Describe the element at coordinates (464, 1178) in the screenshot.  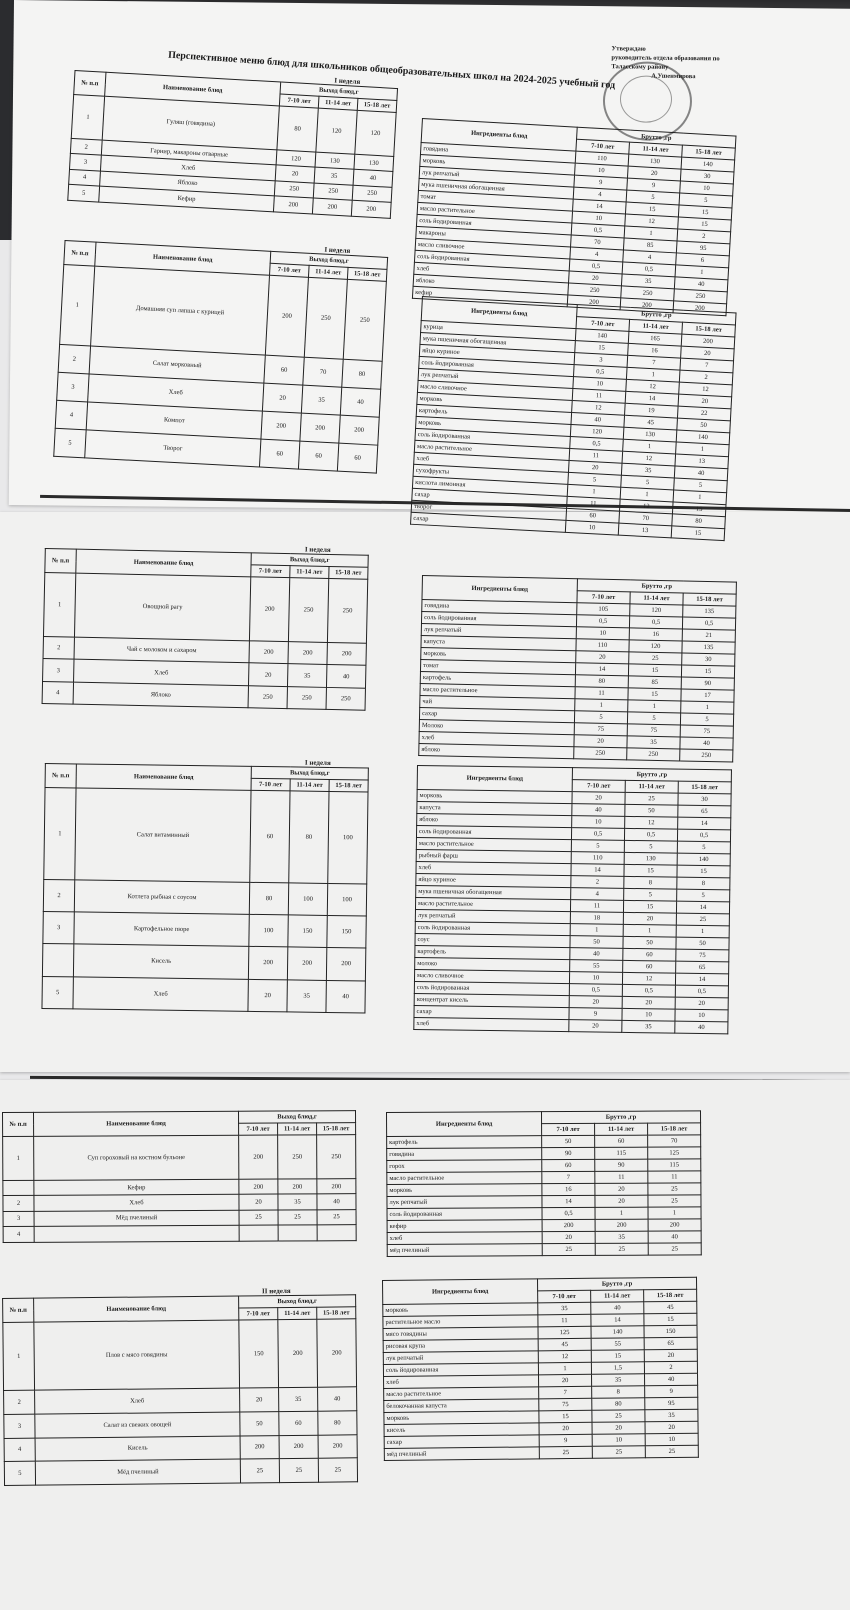
I see `ingredient-name: масло растительное` at that location.